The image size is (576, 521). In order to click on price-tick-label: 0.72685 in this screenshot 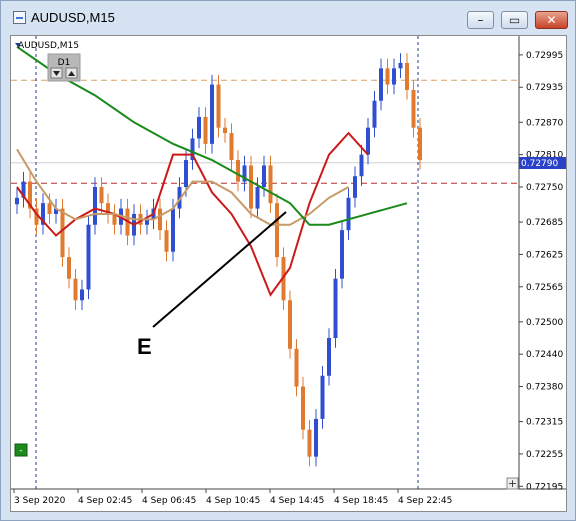, I will do `click(544, 223)`.